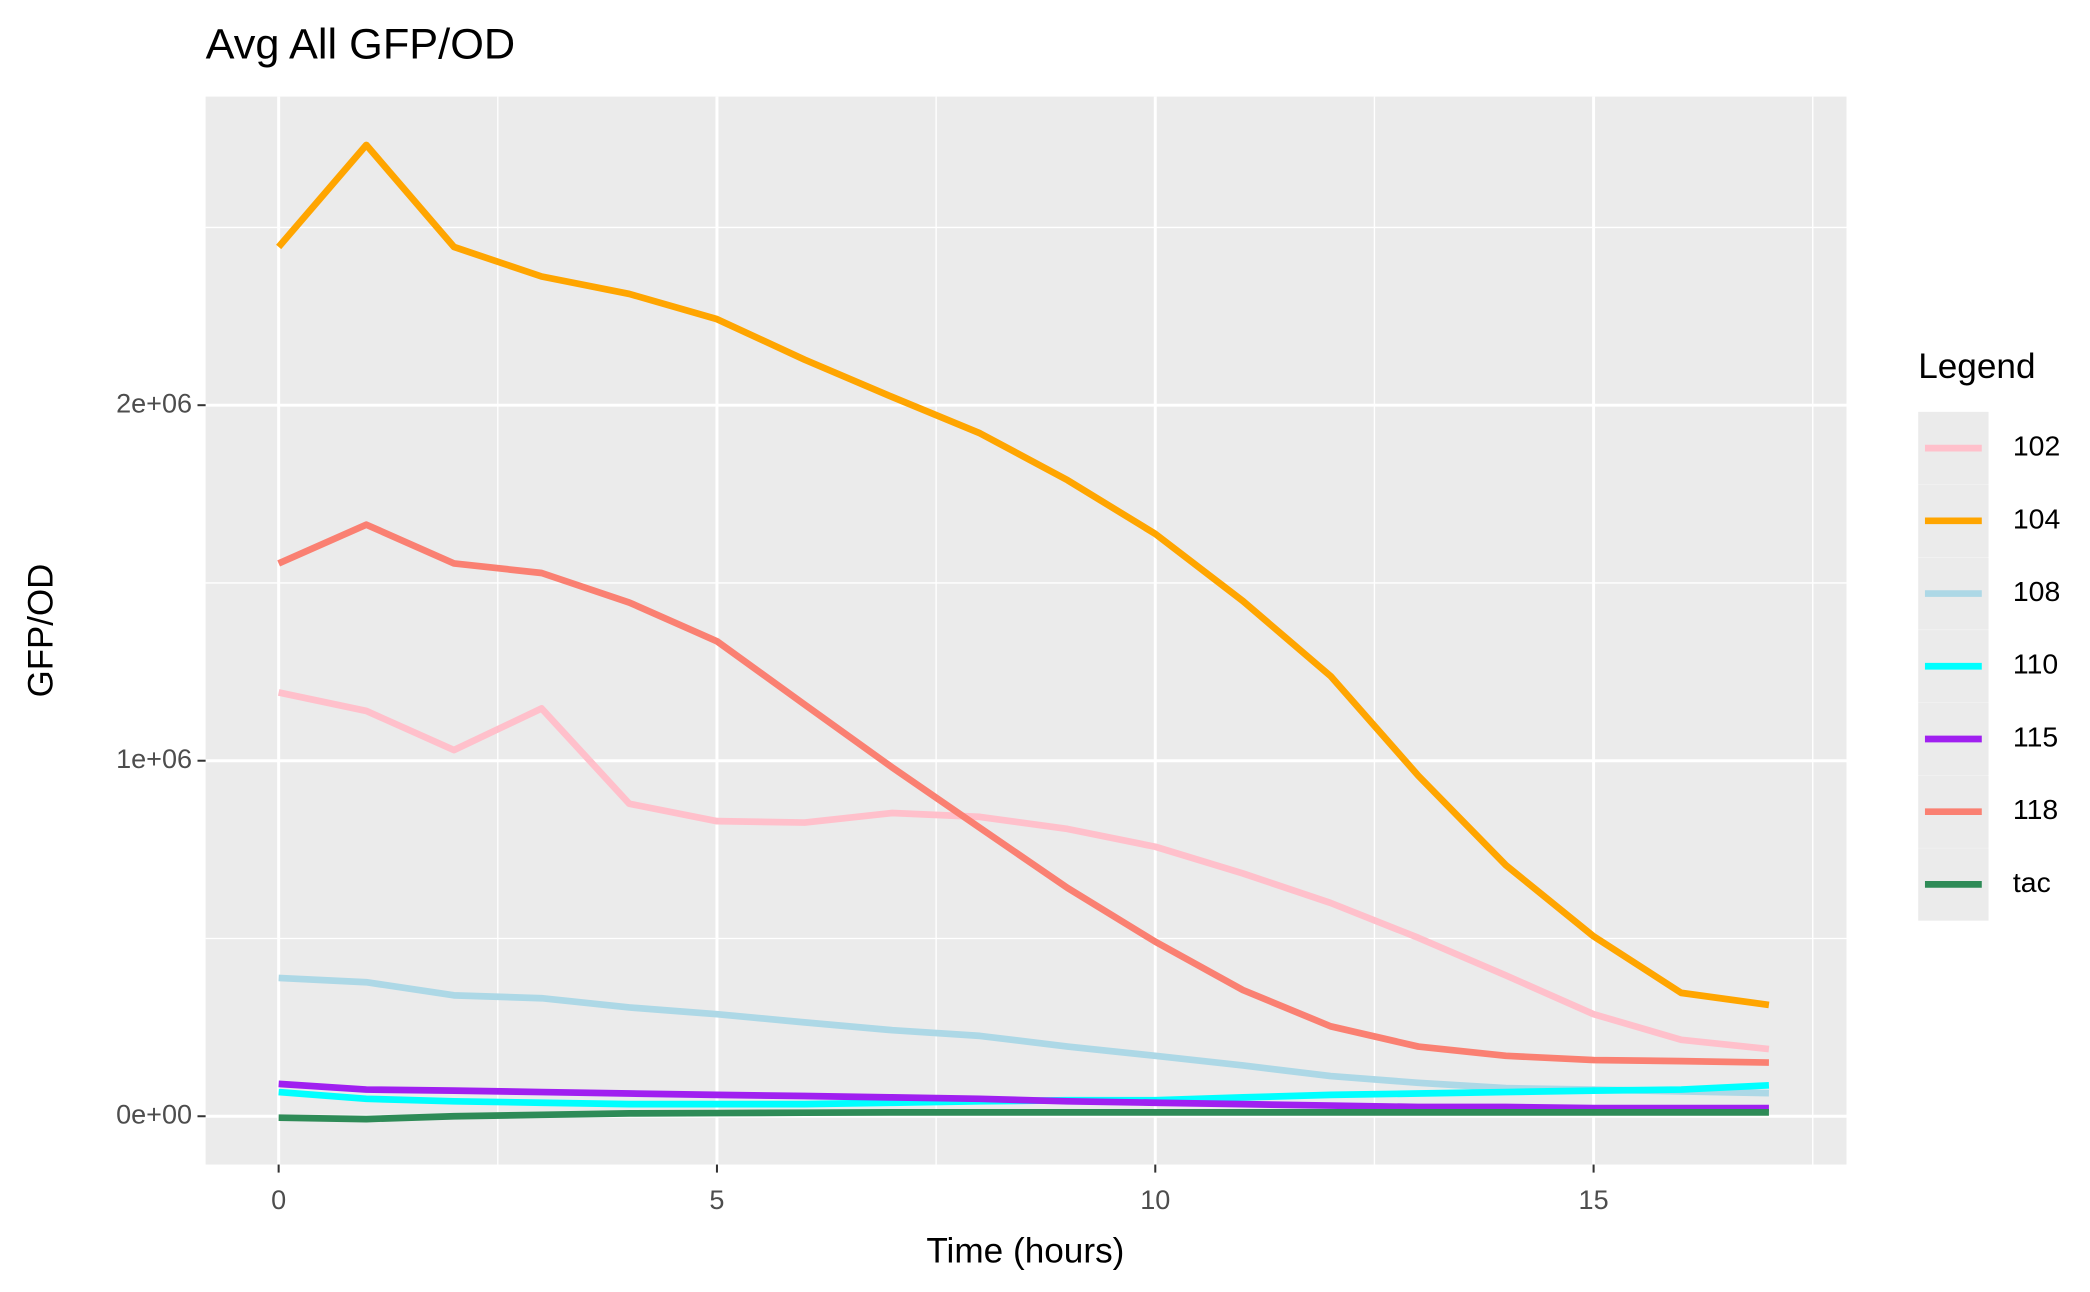 The image size is (2090, 1292). What do you see at coordinates (1594, 1200) in the screenshot?
I see `x-tick-label: 15` at bounding box center [1594, 1200].